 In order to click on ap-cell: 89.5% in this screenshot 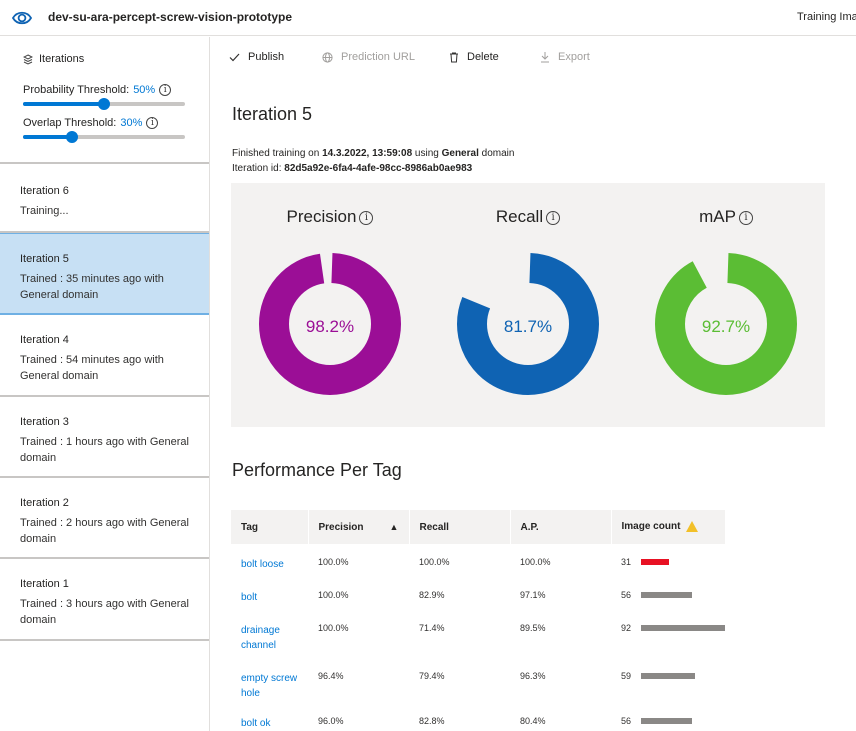, I will do `click(533, 628)`.